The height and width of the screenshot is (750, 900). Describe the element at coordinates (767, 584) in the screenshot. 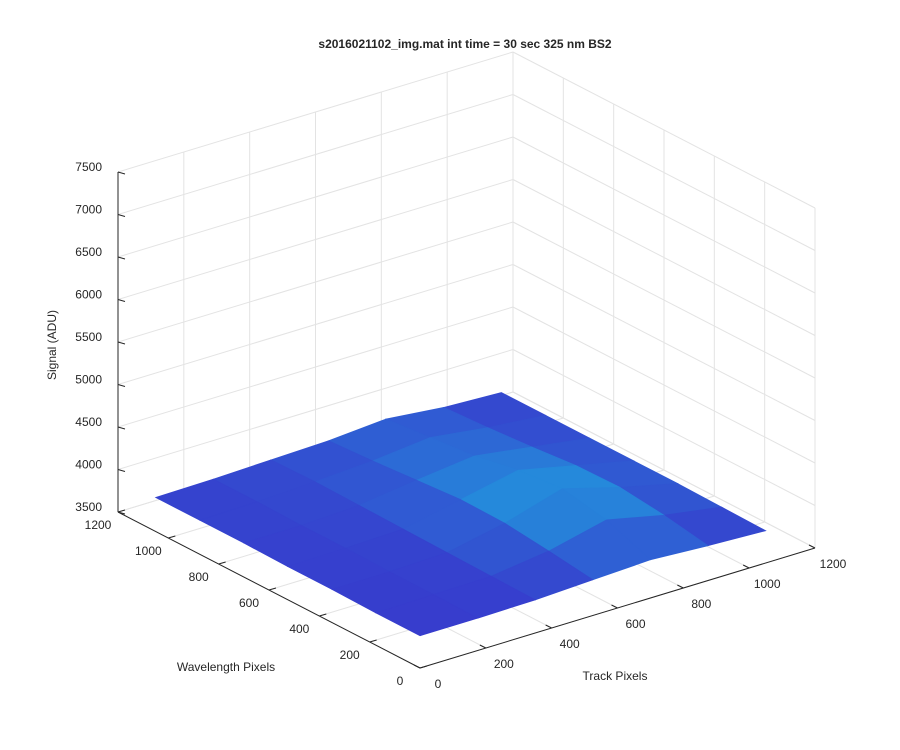

I see `x-tick-label: 1000` at that location.